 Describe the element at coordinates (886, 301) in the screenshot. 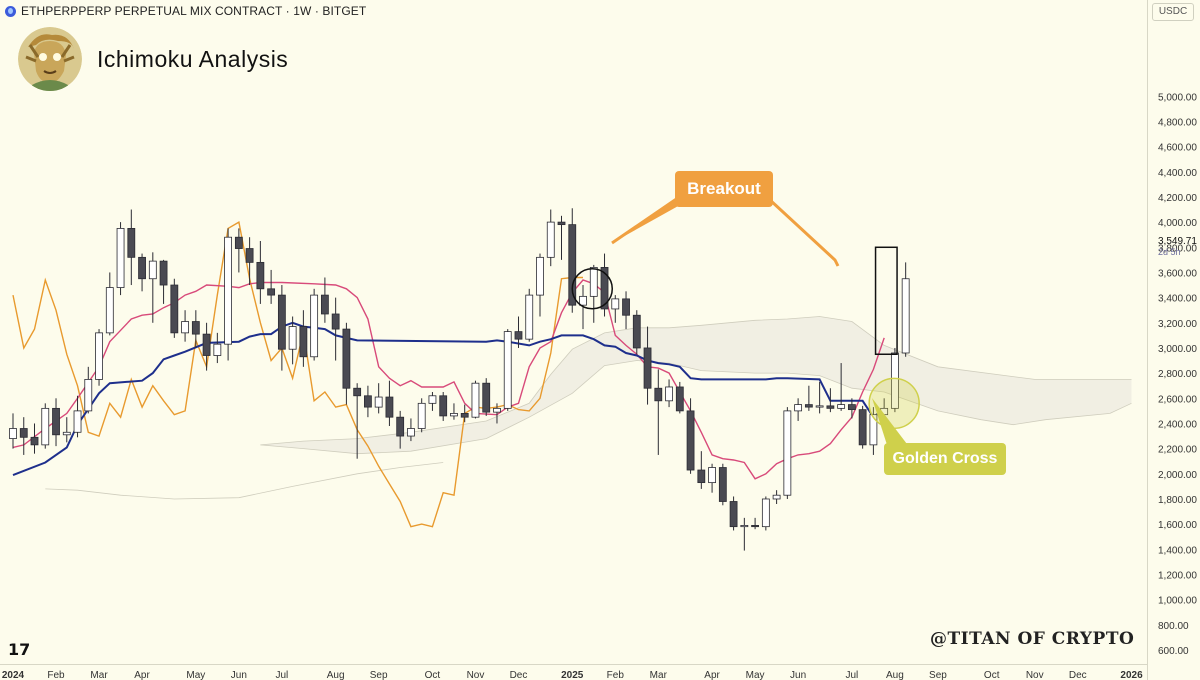

I see `breakout-box` at that location.